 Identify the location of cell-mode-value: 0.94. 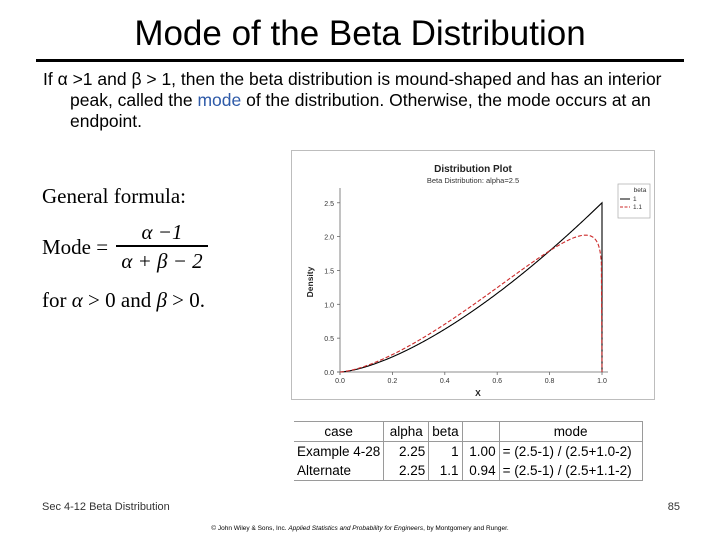
(481, 471).